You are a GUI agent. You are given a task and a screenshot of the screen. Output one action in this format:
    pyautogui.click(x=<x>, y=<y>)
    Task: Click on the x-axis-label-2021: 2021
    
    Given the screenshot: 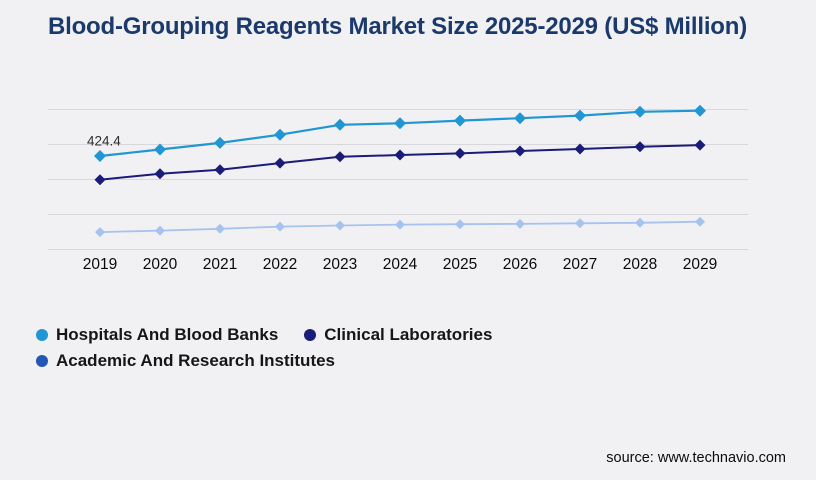 What is the action you would take?
    pyautogui.click(x=220, y=264)
    